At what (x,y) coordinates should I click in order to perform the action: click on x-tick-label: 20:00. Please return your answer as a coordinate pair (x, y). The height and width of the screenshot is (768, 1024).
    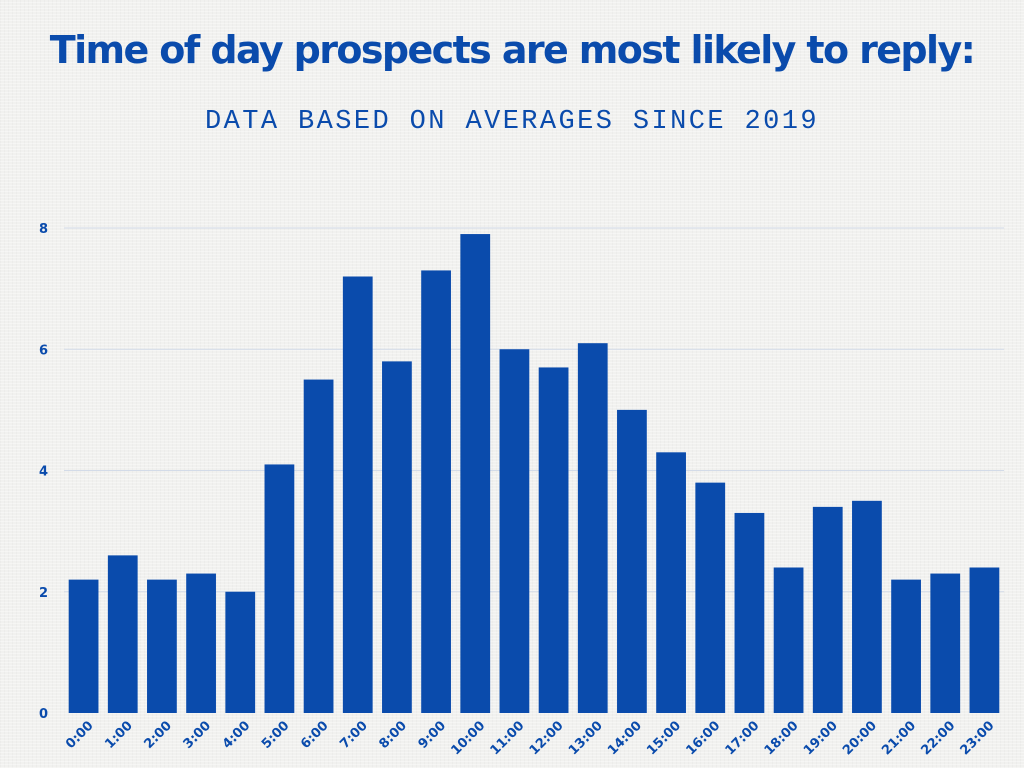
    Looking at the image, I should click on (860, 738).